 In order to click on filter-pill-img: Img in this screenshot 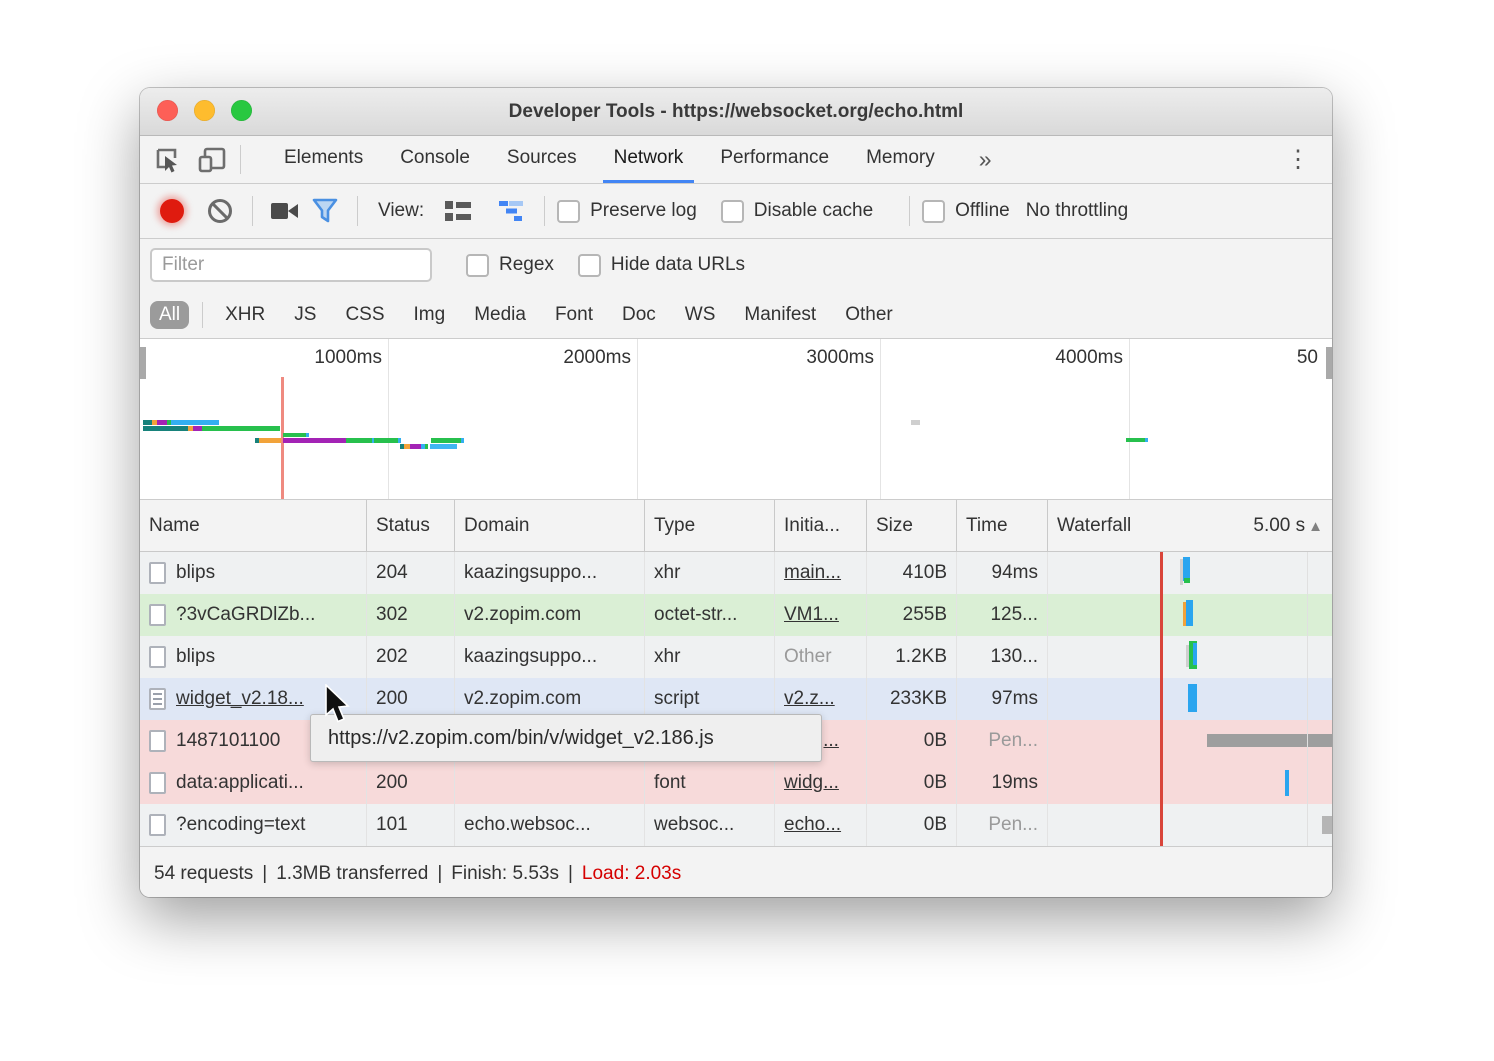, I will do `click(429, 314)`.